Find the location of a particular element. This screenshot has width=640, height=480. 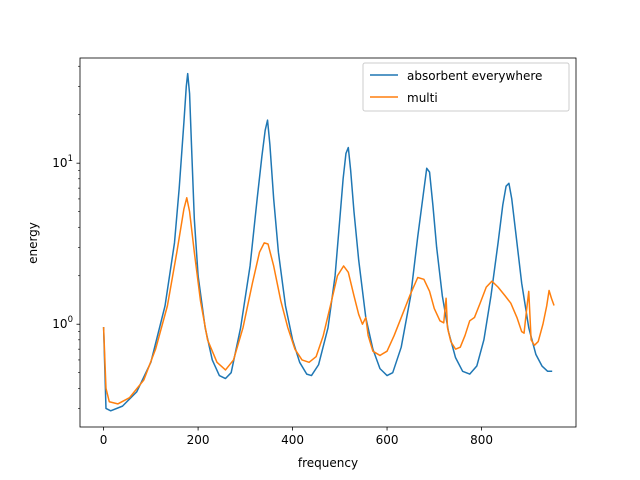

legend-label-multi: multi is located at coordinates (422, 98).